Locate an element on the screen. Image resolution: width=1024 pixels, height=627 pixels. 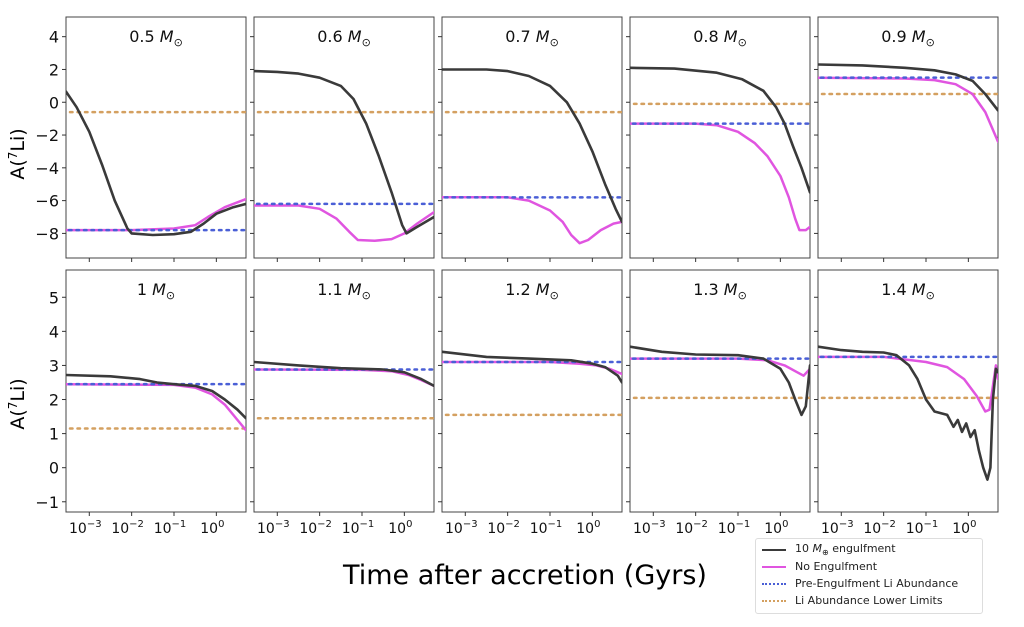
x-axis-label: Time after accretion (Gyrs) is located at coordinates (524, 575).